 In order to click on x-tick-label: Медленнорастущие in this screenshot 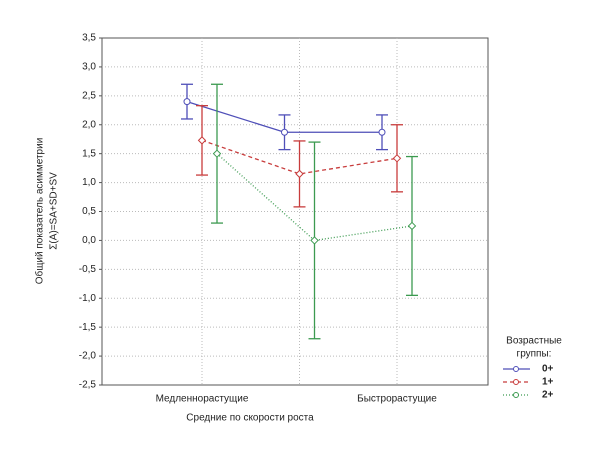, I will do `click(202, 399)`.